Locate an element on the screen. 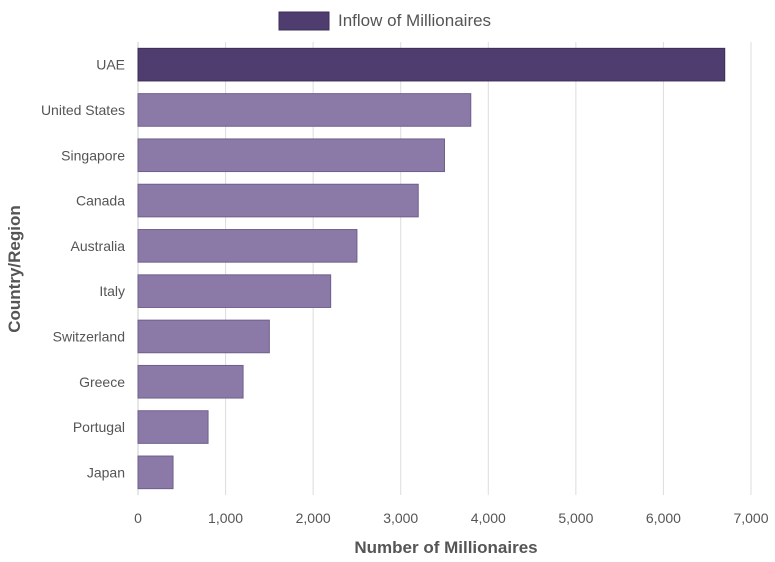 The width and height of the screenshot is (775, 562). bar-portugal is located at coordinates (173, 427).